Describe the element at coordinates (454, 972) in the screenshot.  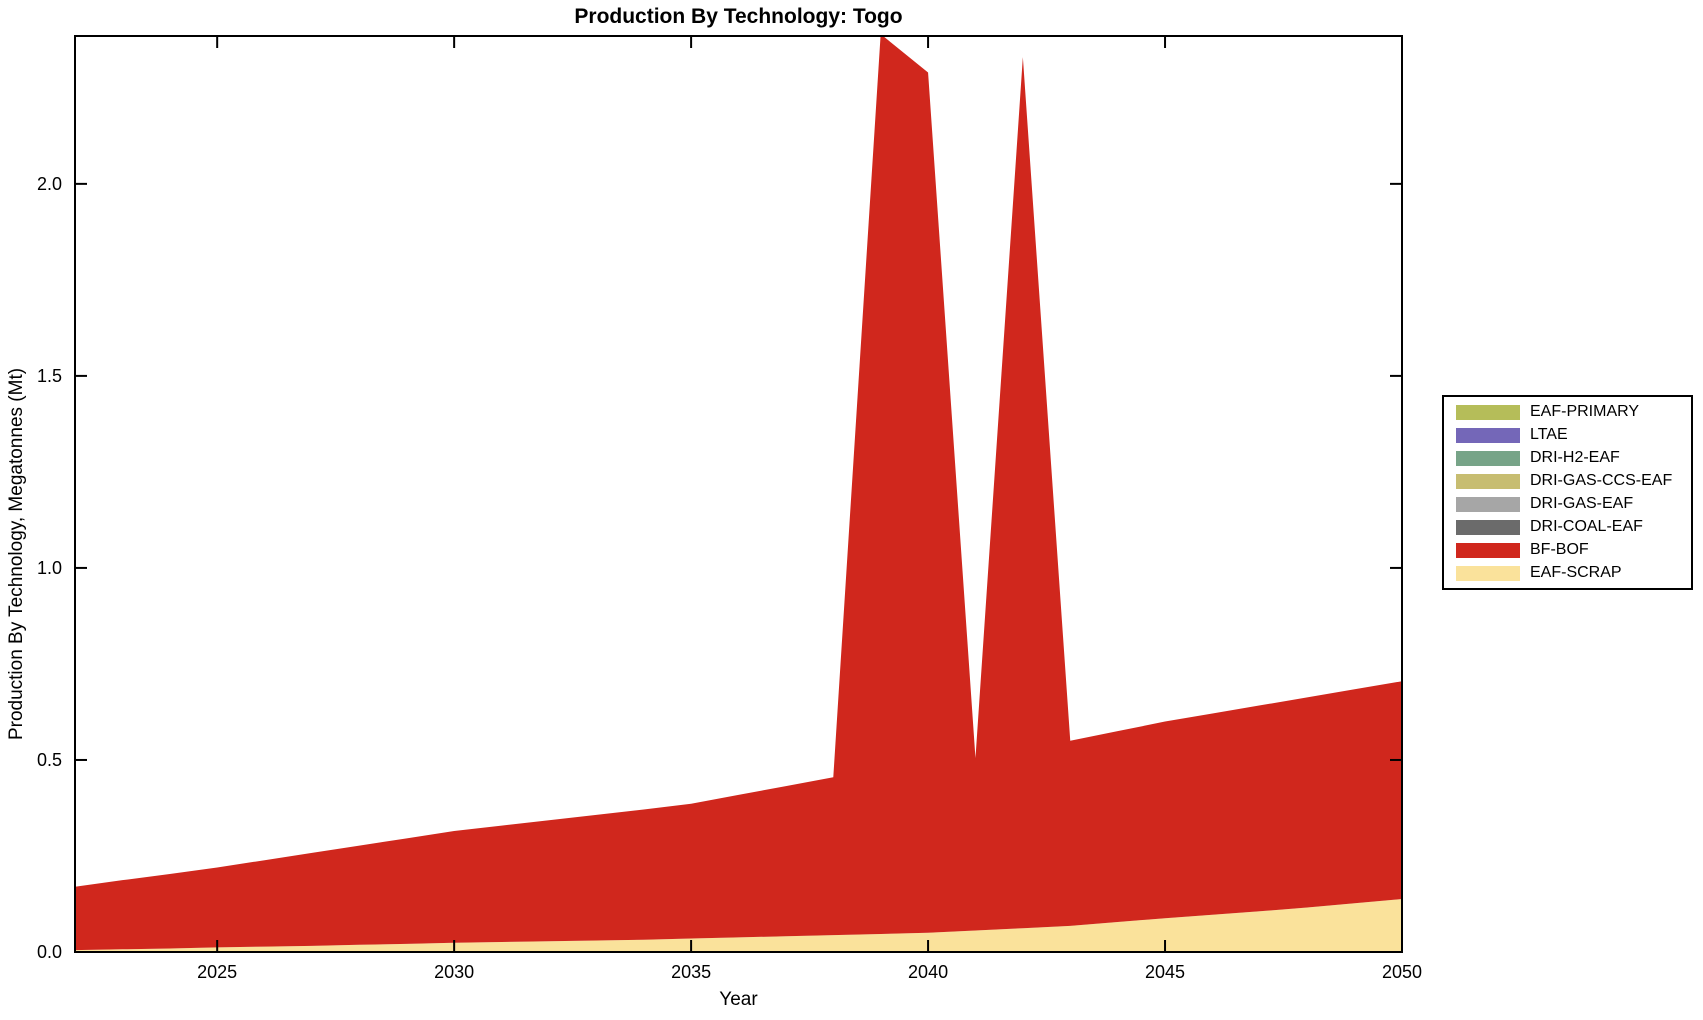
I see `x-tick-label: 2030` at that location.